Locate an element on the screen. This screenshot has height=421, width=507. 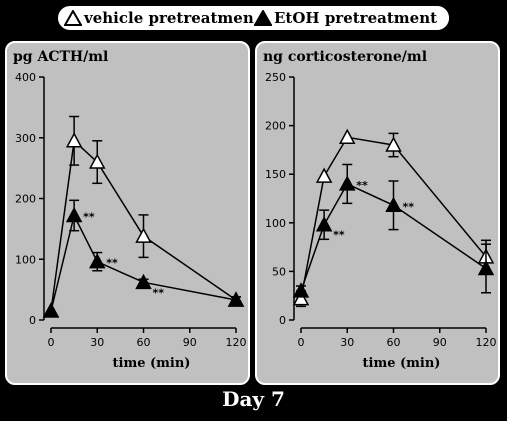
y-tick-label: 300 is located at coordinates (25, 138).